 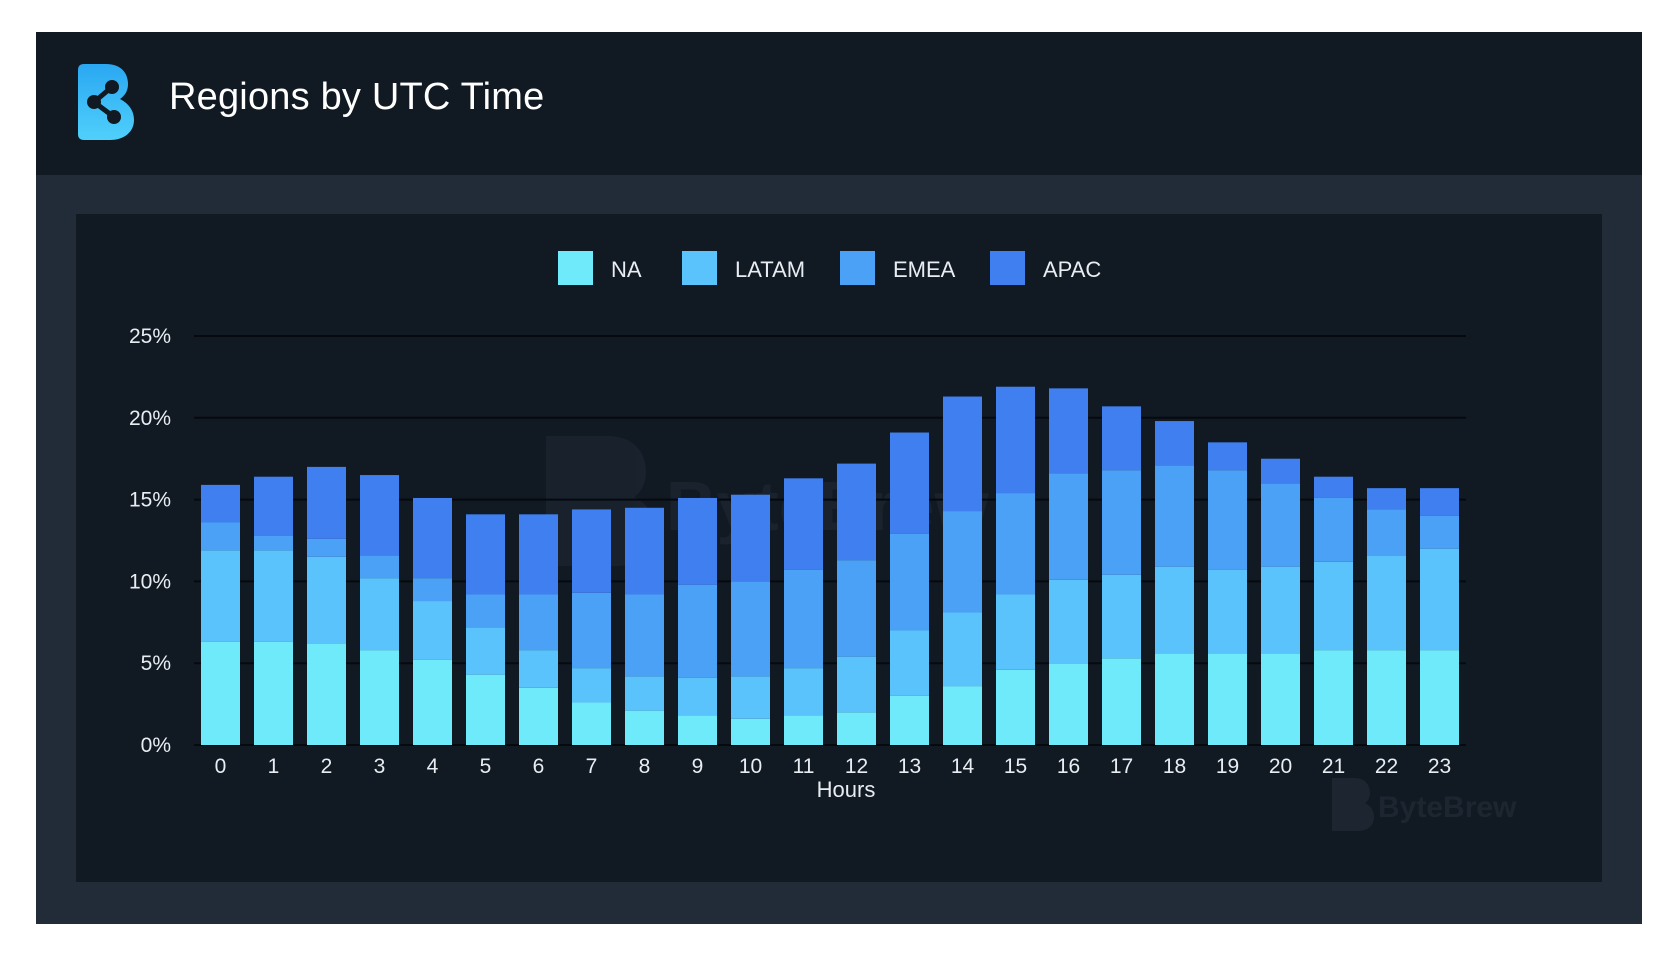 I want to click on legend-item-apac: APAC, so click(x=1045, y=268).